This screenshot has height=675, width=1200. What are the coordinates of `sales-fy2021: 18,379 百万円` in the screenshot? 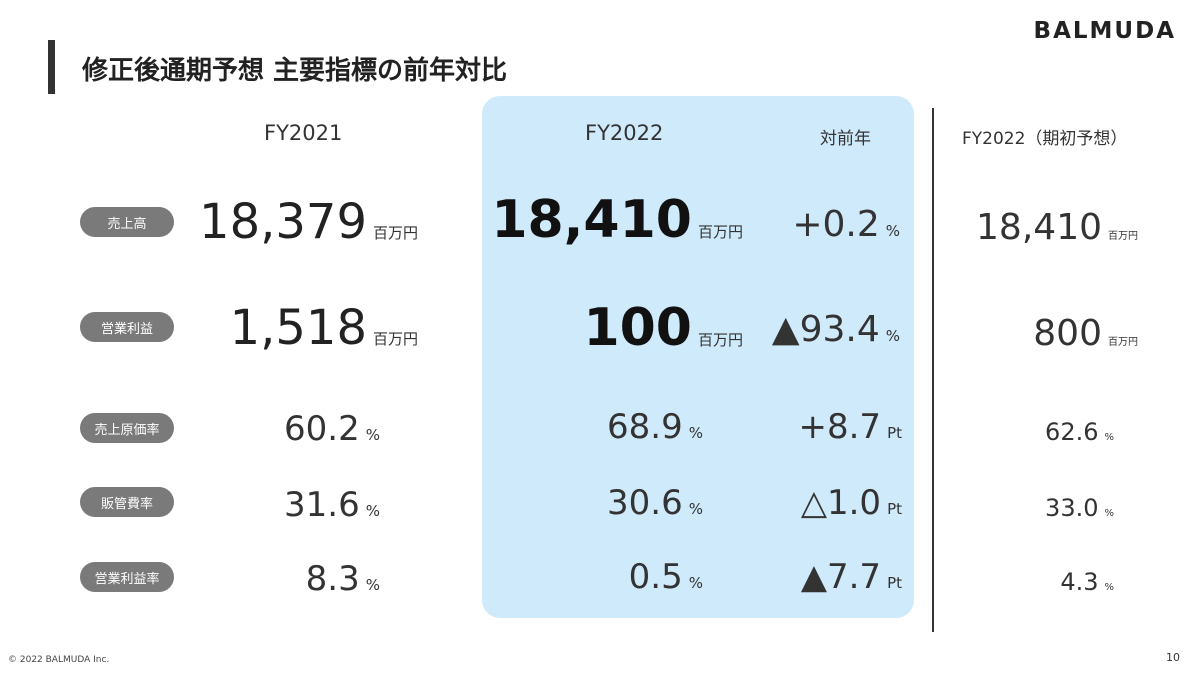 It's located at (308, 222).